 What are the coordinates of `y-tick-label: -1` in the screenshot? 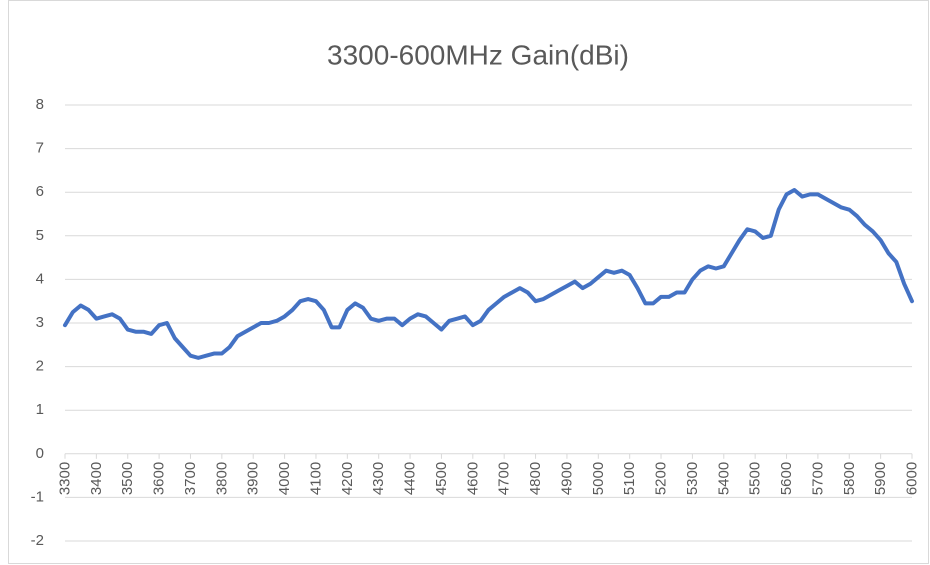 It's located at (37, 496).